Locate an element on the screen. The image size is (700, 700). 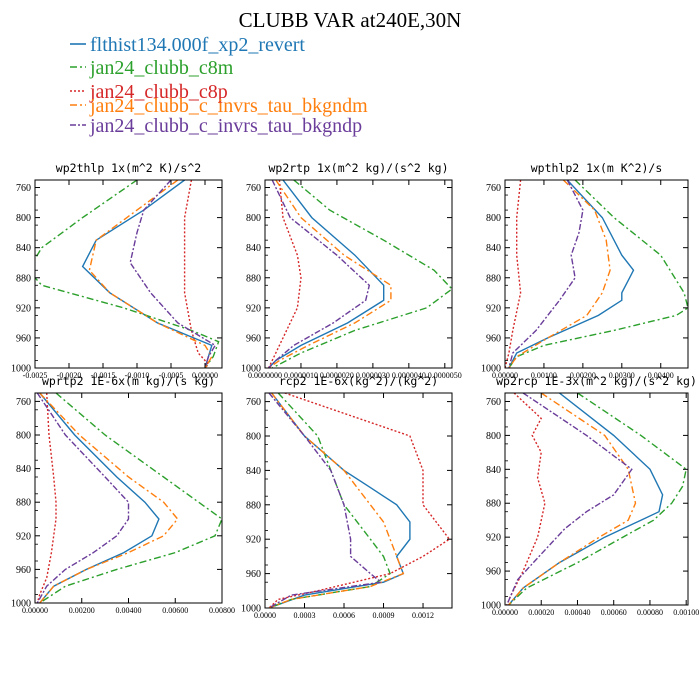
legend-entry: jan24_clubb_c_invrs_tau_bkgndp is located at coordinates (216, 126).